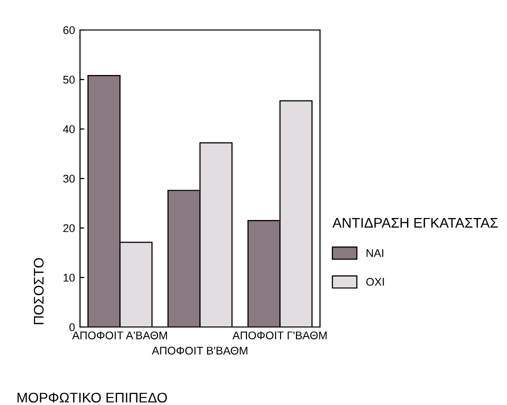  What do you see at coordinates (39, 291) in the screenshot?
I see `y-axis-title: ΠΟΣΟΣΤΟ` at bounding box center [39, 291].